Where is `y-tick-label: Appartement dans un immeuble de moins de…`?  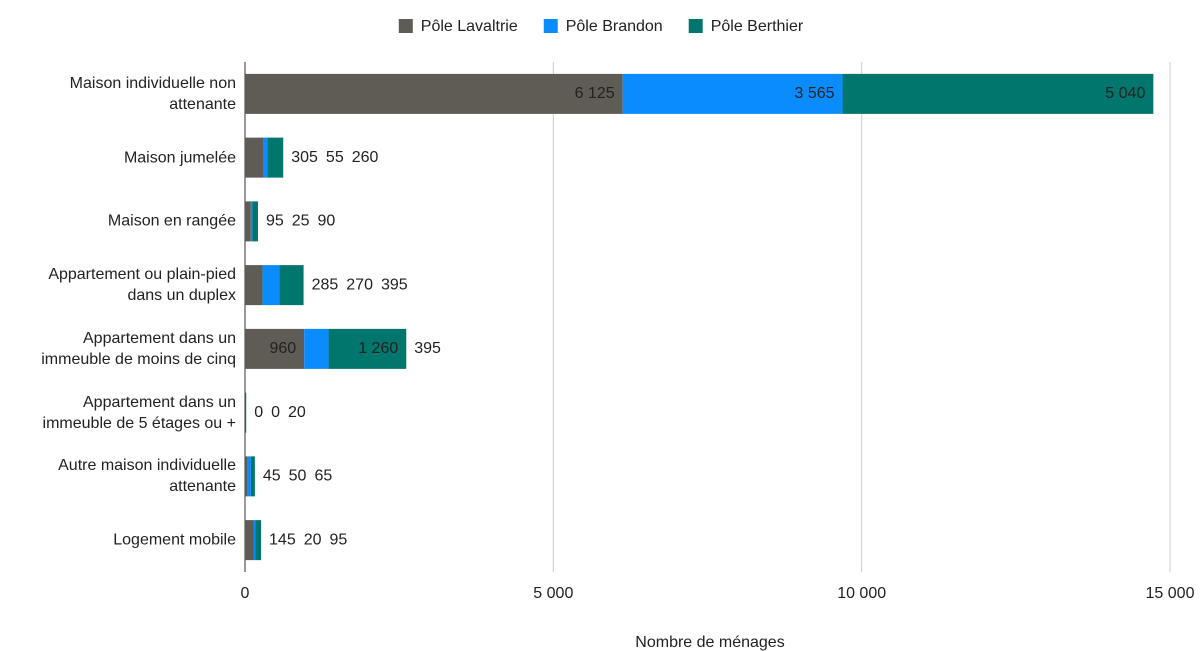 y-tick-label: Appartement dans un immeuble de moins de… is located at coordinates (138, 348).